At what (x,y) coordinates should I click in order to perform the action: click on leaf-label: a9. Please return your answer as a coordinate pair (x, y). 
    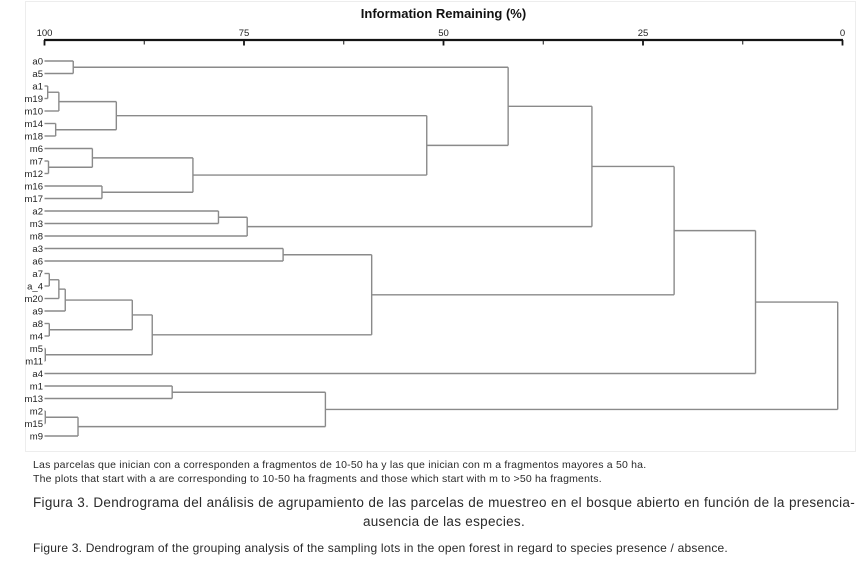
    Looking at the image, I should click on (37, 312).